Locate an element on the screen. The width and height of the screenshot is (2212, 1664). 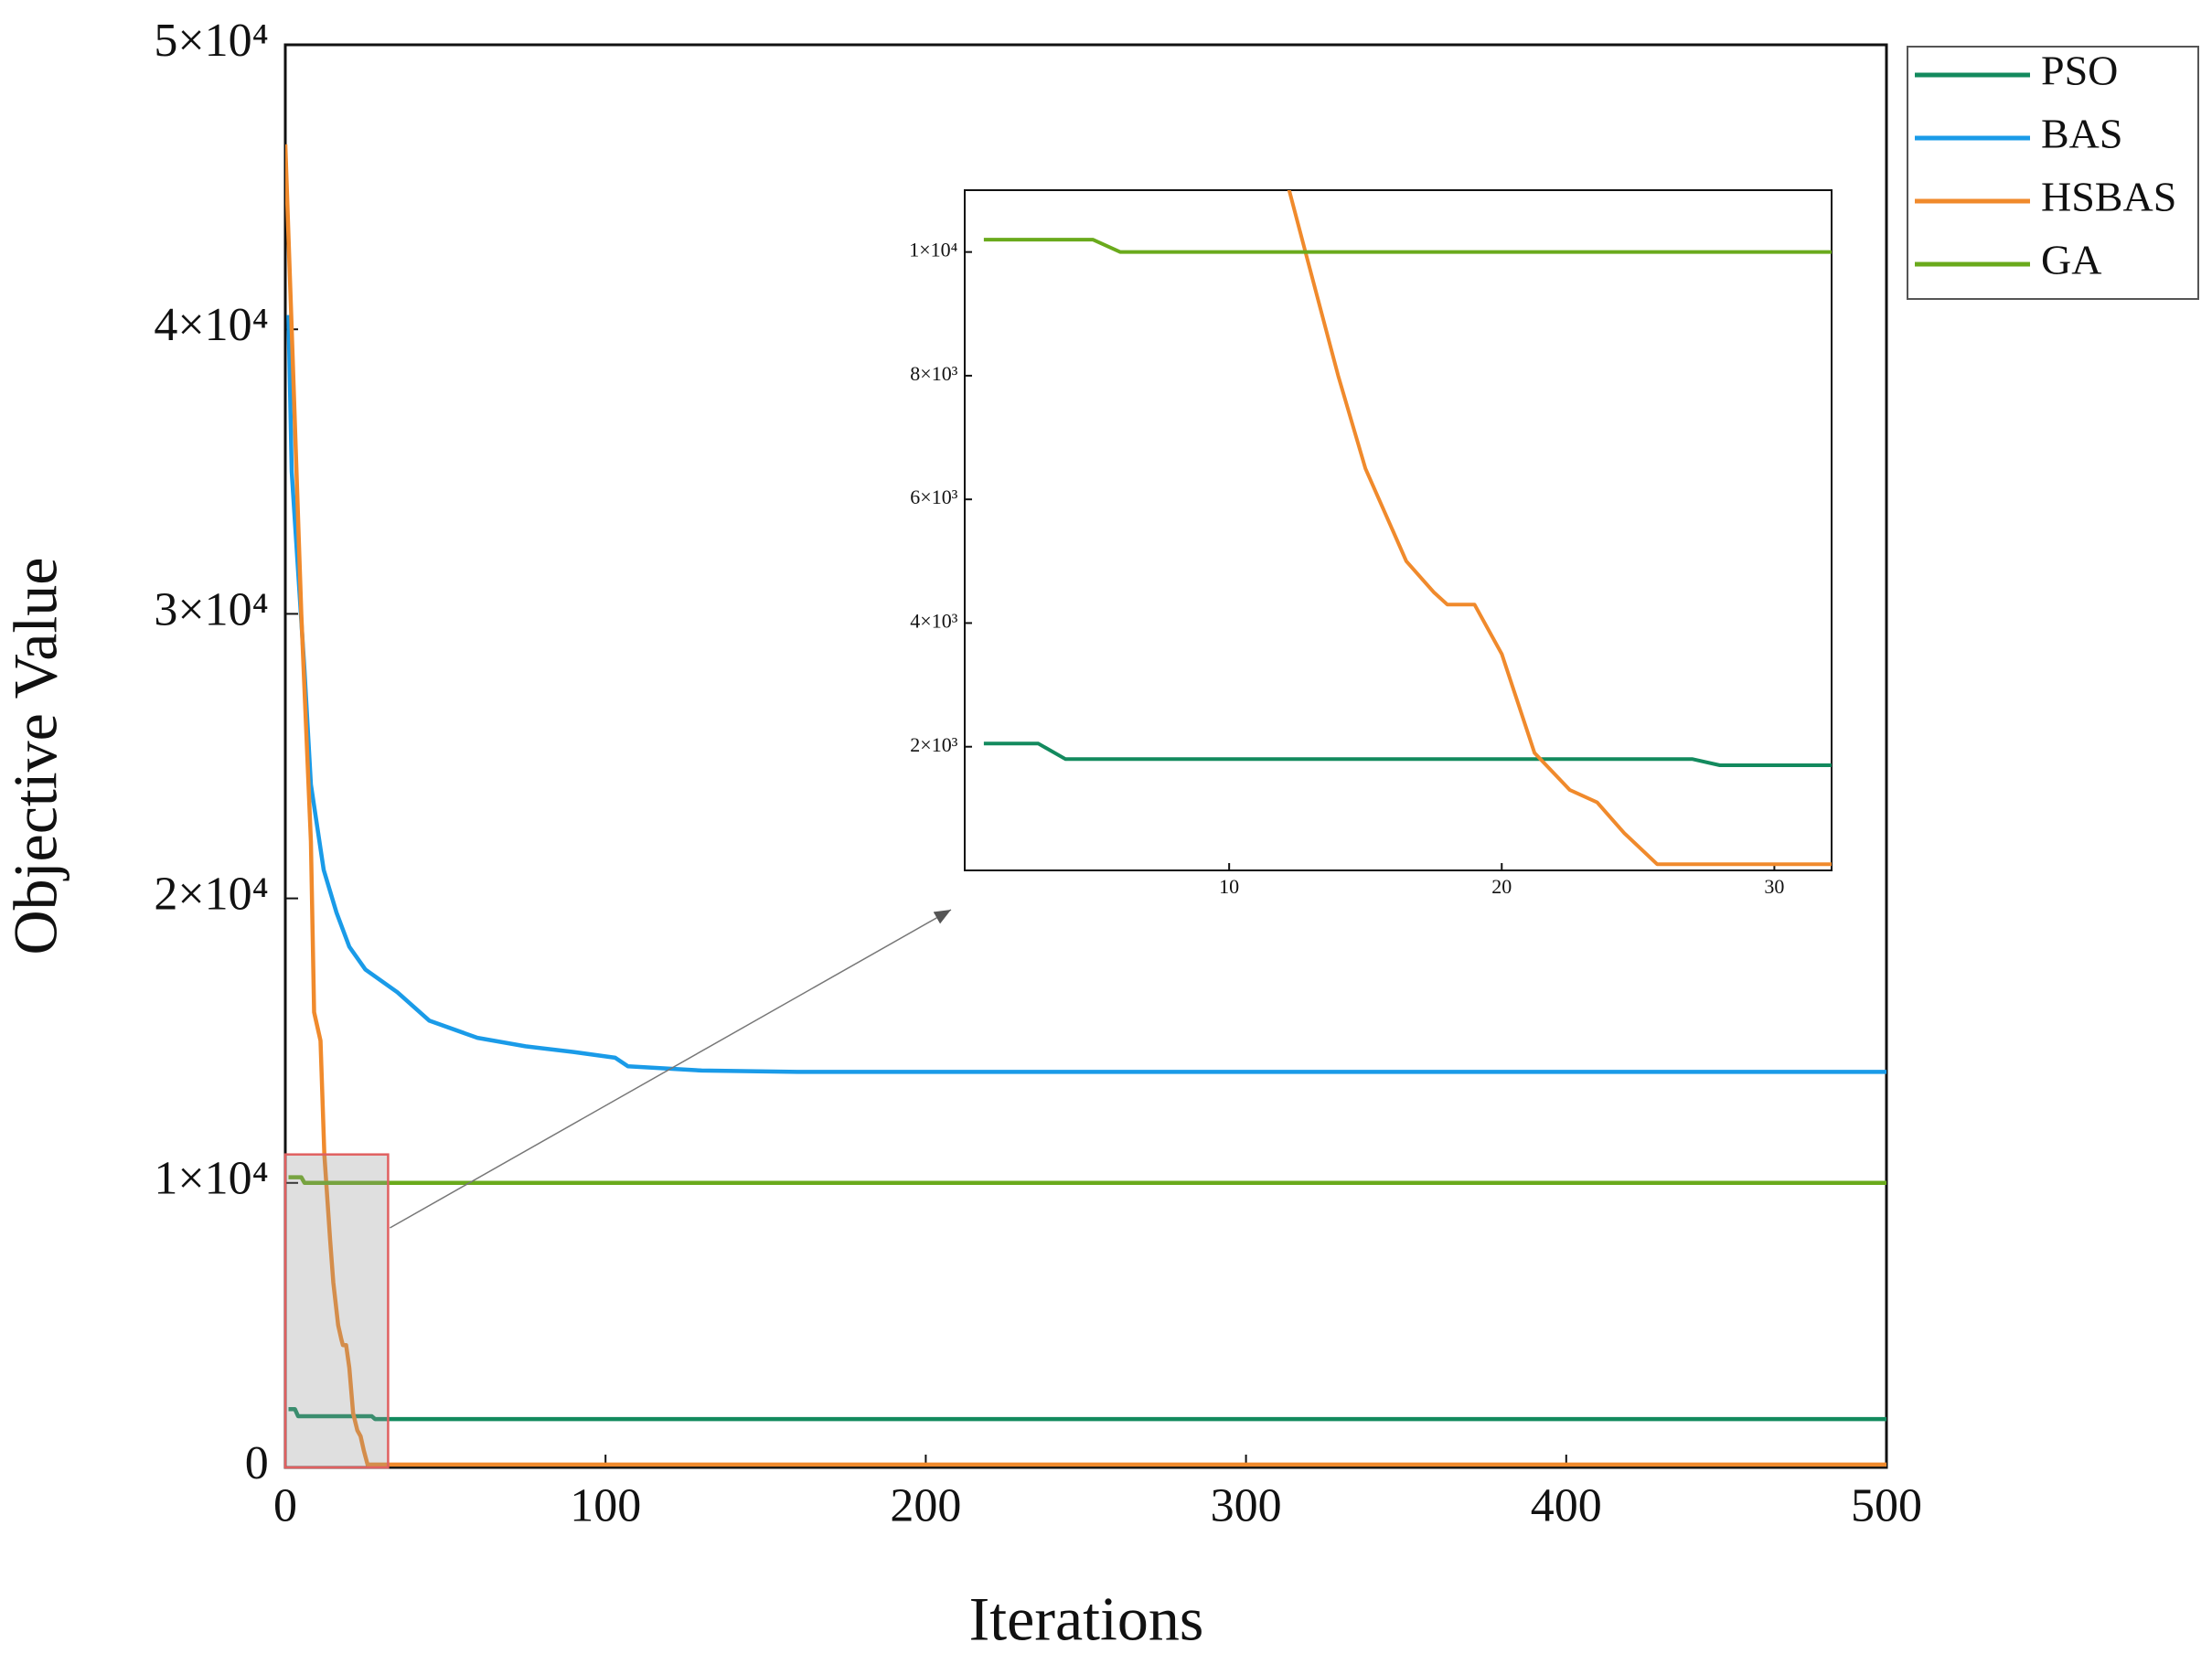
legend-label: GA is located at coordinates (2071, 260).